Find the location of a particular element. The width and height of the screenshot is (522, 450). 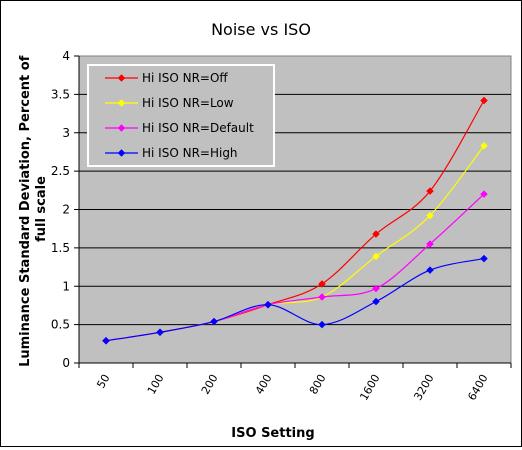

x-axis-label: ISO Setting is located at coordinates (272, 433).